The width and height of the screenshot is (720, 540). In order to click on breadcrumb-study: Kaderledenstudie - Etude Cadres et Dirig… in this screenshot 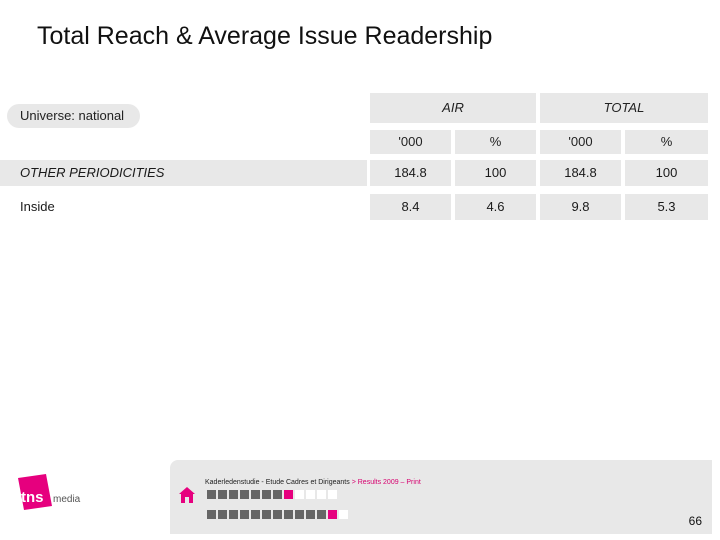, I will do `click(277, 482)`.